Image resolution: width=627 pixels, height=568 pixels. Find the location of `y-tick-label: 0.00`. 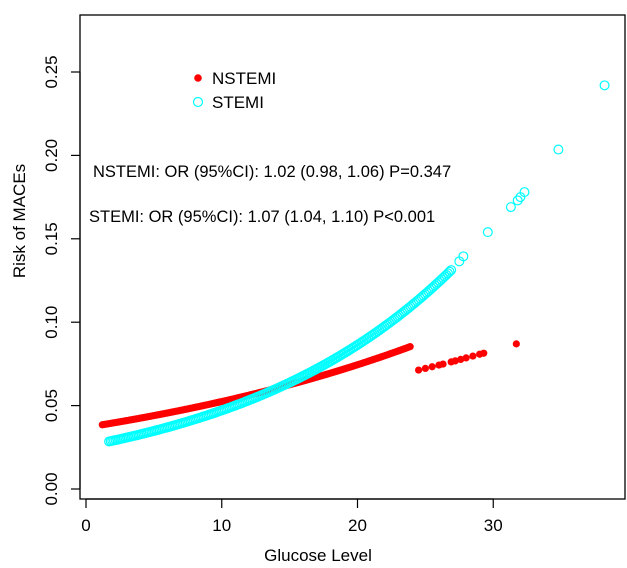

y-tick-label: 0.00 is located at coordinates (51, 488).